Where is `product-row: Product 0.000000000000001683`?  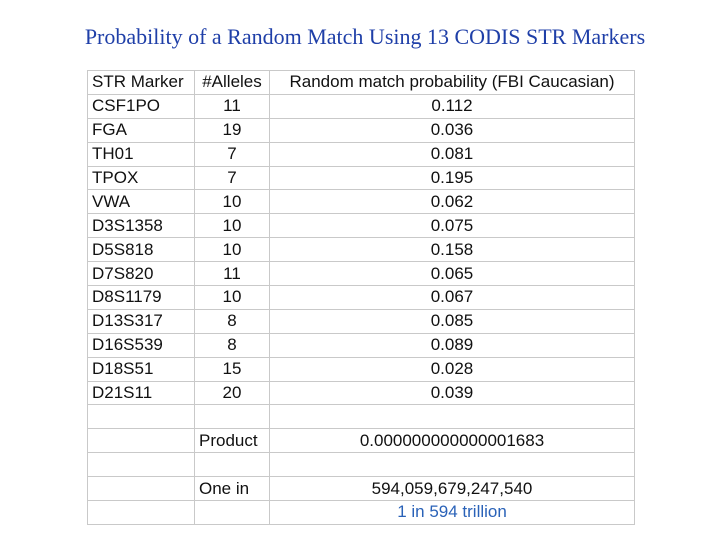
product-row: Product 0.000000000000001683 is located at coordinates (361, 441).